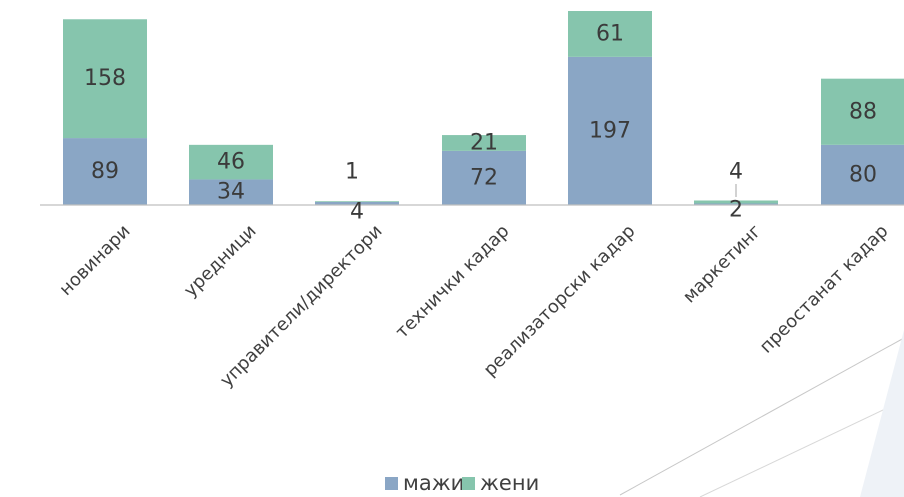 Image resolution: width=904 pixels, height=497 pixels. Describe the element at coordinates (357, 212) in the screenshot. I see `data-label-male-2: 4` at that location.